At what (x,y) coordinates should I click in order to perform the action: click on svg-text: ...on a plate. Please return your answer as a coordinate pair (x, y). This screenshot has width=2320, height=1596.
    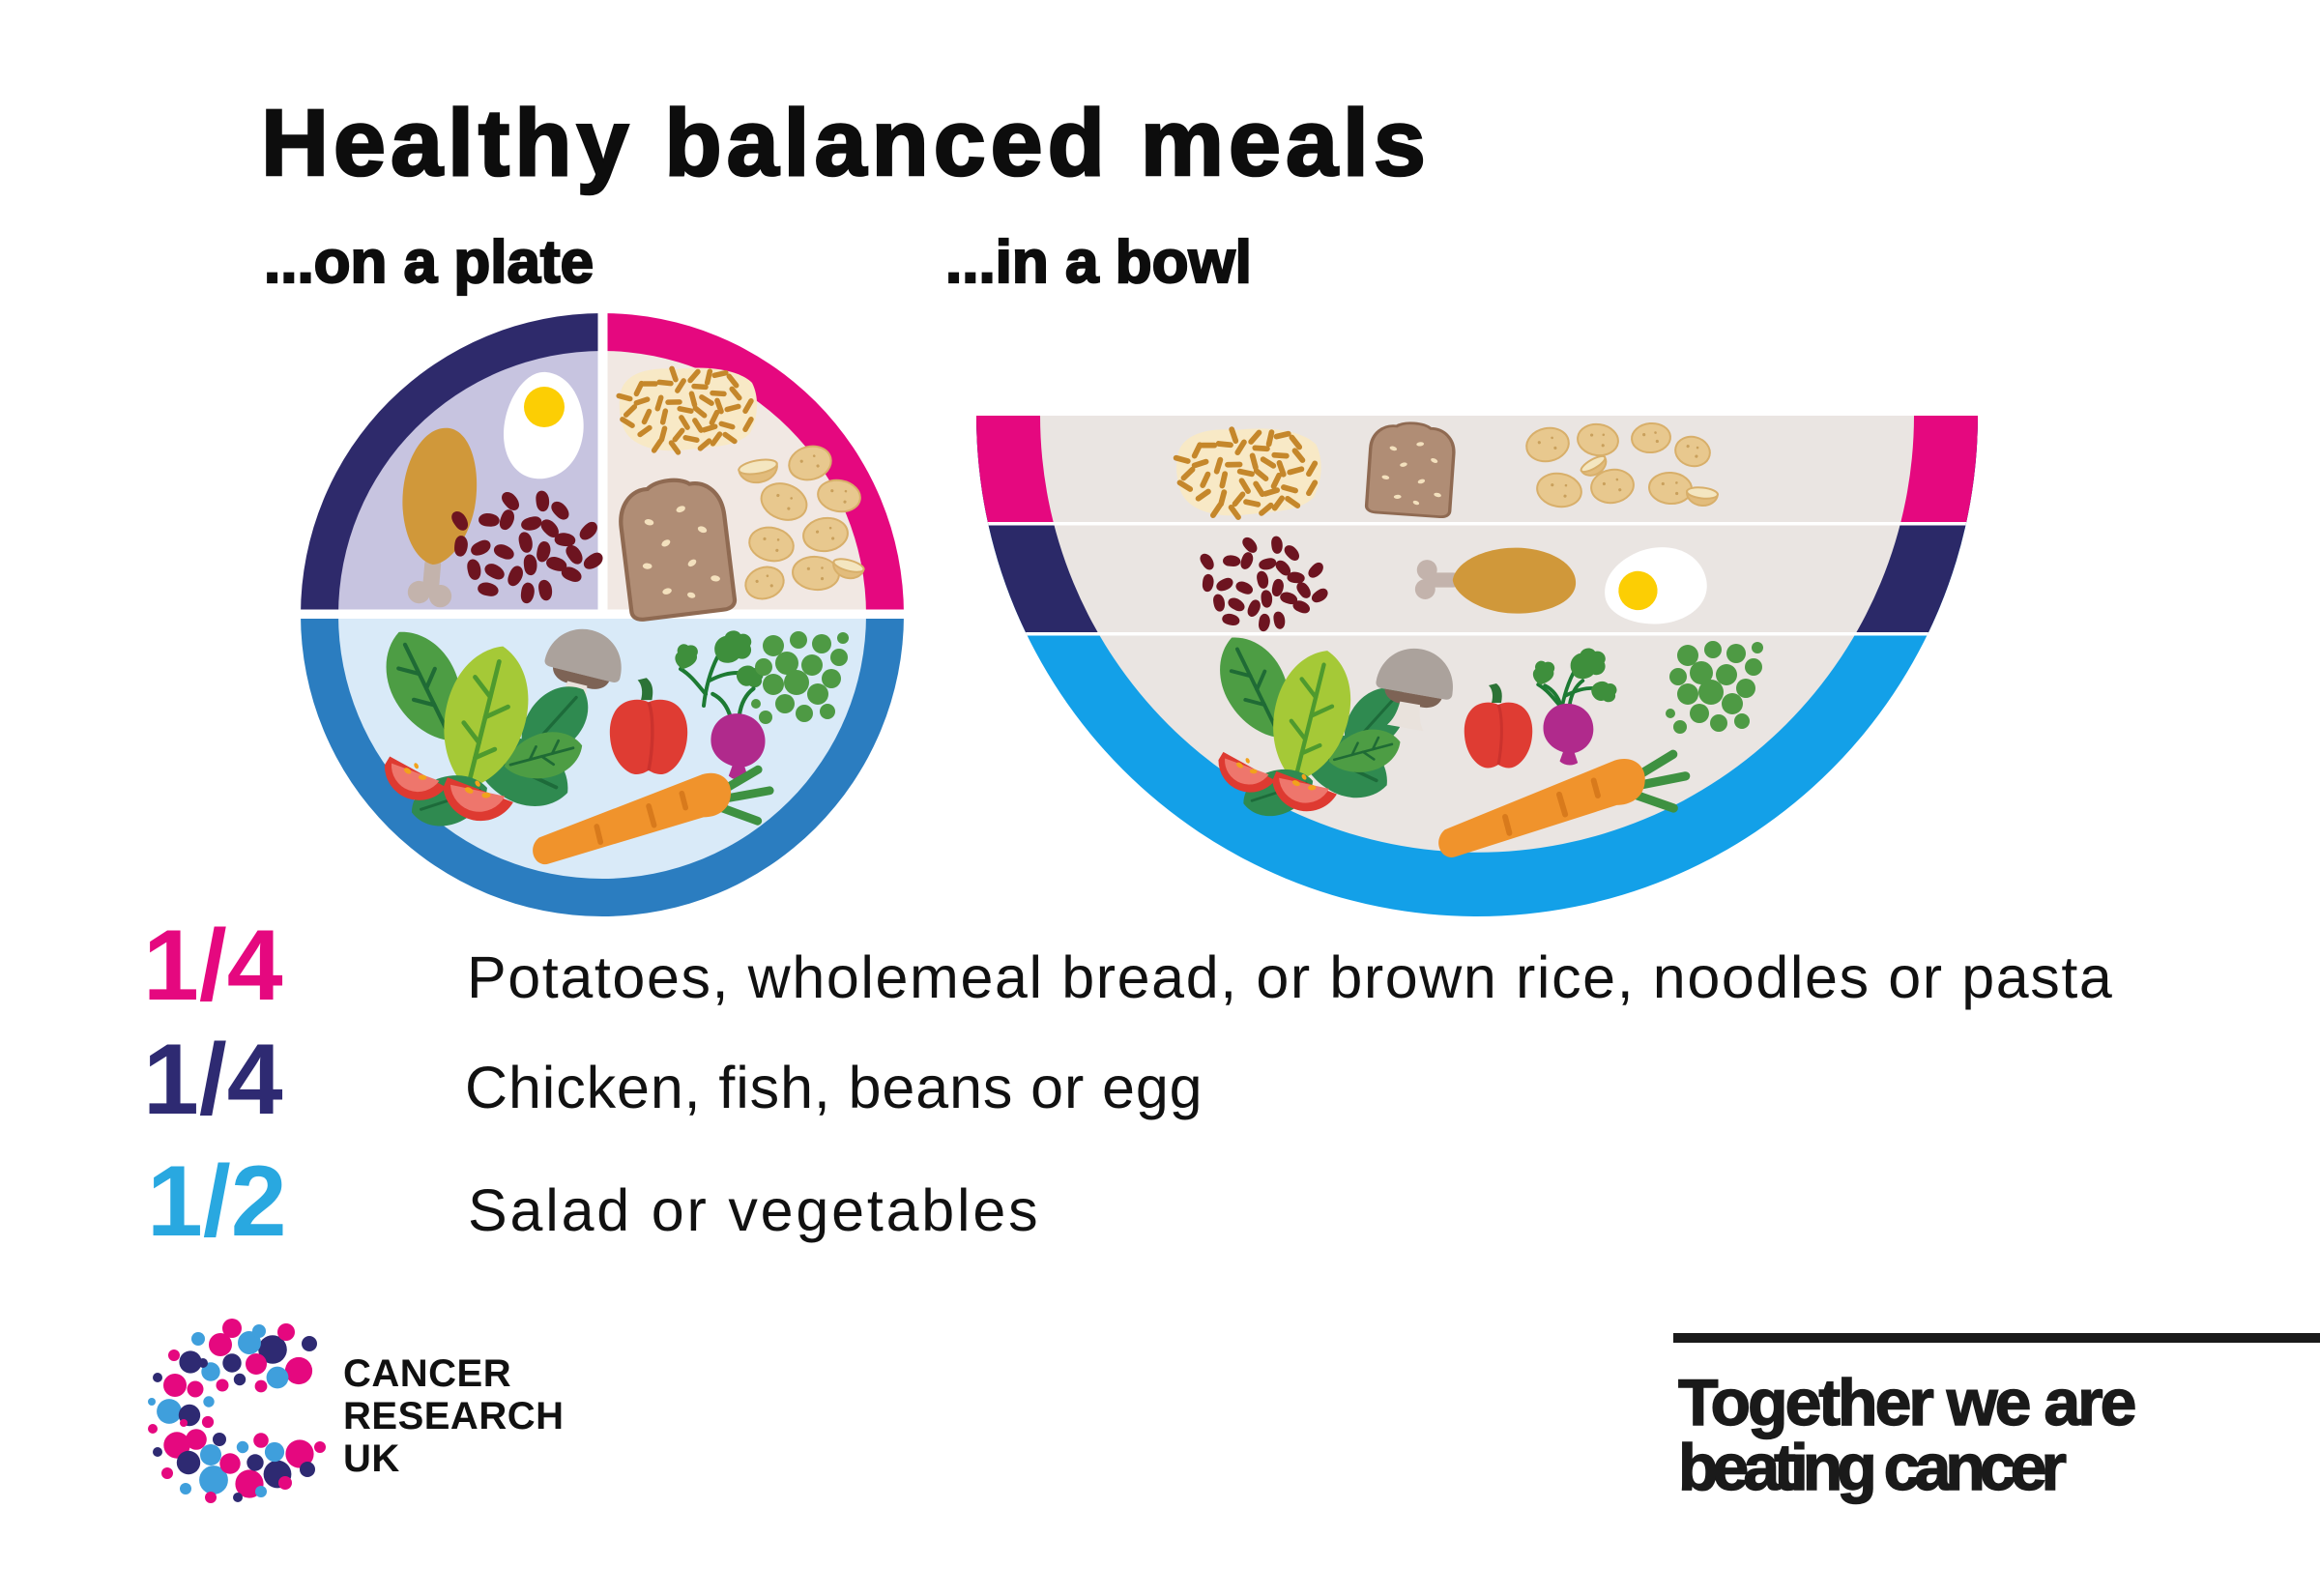
    Looking at the image, I should click on (429, 262).